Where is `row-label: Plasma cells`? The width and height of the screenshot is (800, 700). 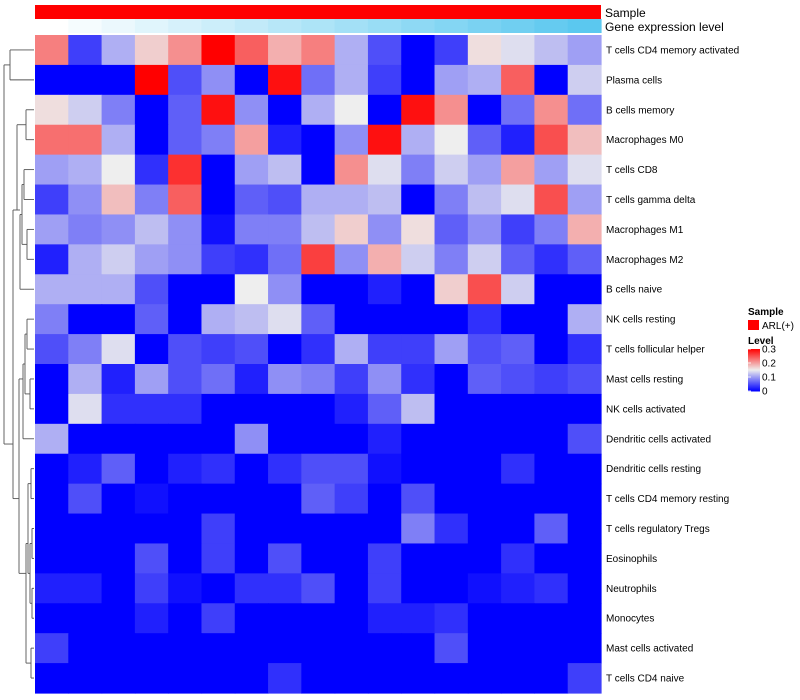 row-label: Plasma cells is located at coordinates (634, 80).